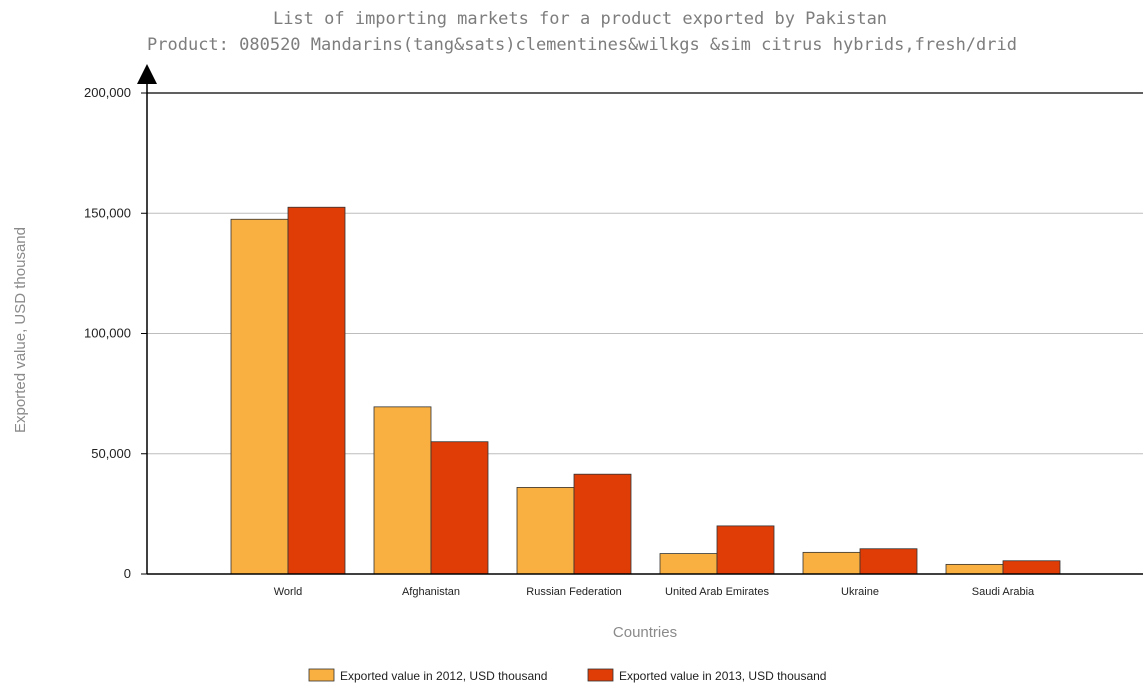 This screenshot has height=687, width=1143. I want to click on x-axis-label: Countries, so click(645, 632).